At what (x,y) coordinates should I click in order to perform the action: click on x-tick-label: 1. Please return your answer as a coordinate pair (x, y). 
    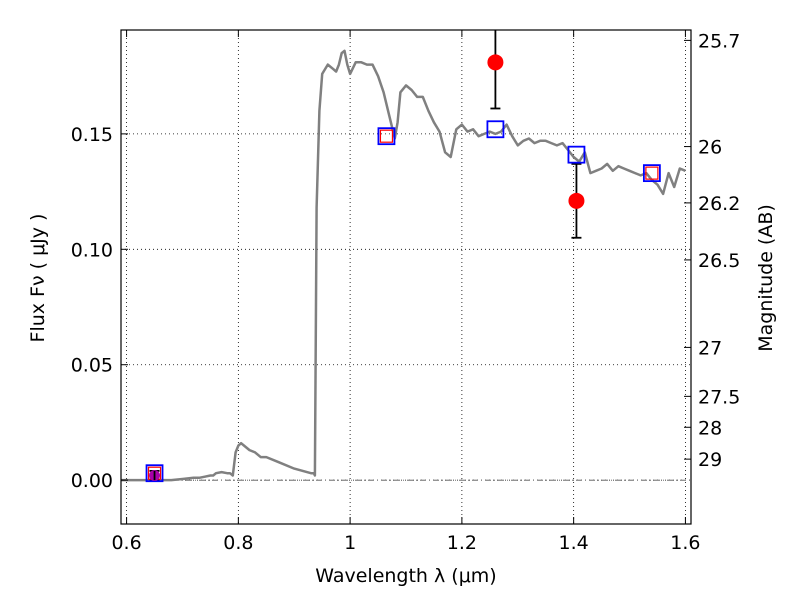
    Looking at the image, I should click on (350, 543).